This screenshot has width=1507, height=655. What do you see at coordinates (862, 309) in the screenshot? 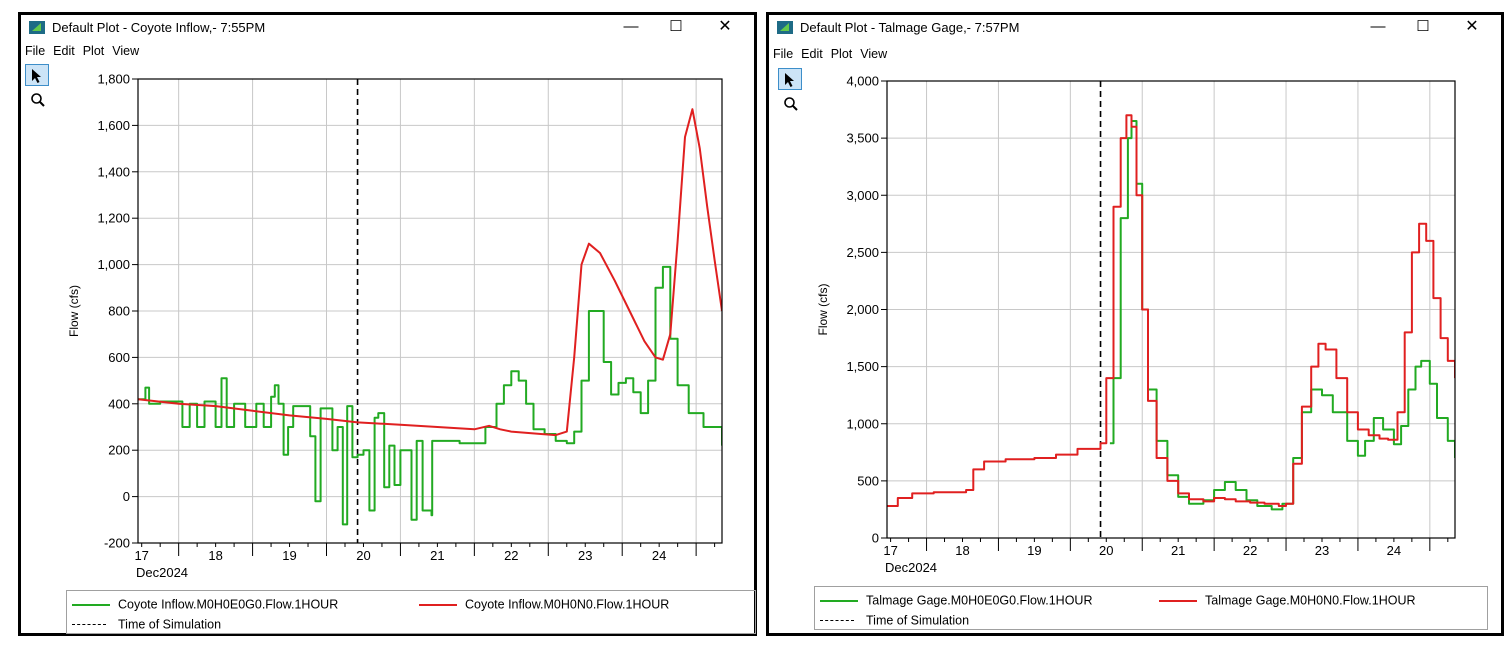
I see `y-tick-label: 2,000` at bounding box center [862, 309].